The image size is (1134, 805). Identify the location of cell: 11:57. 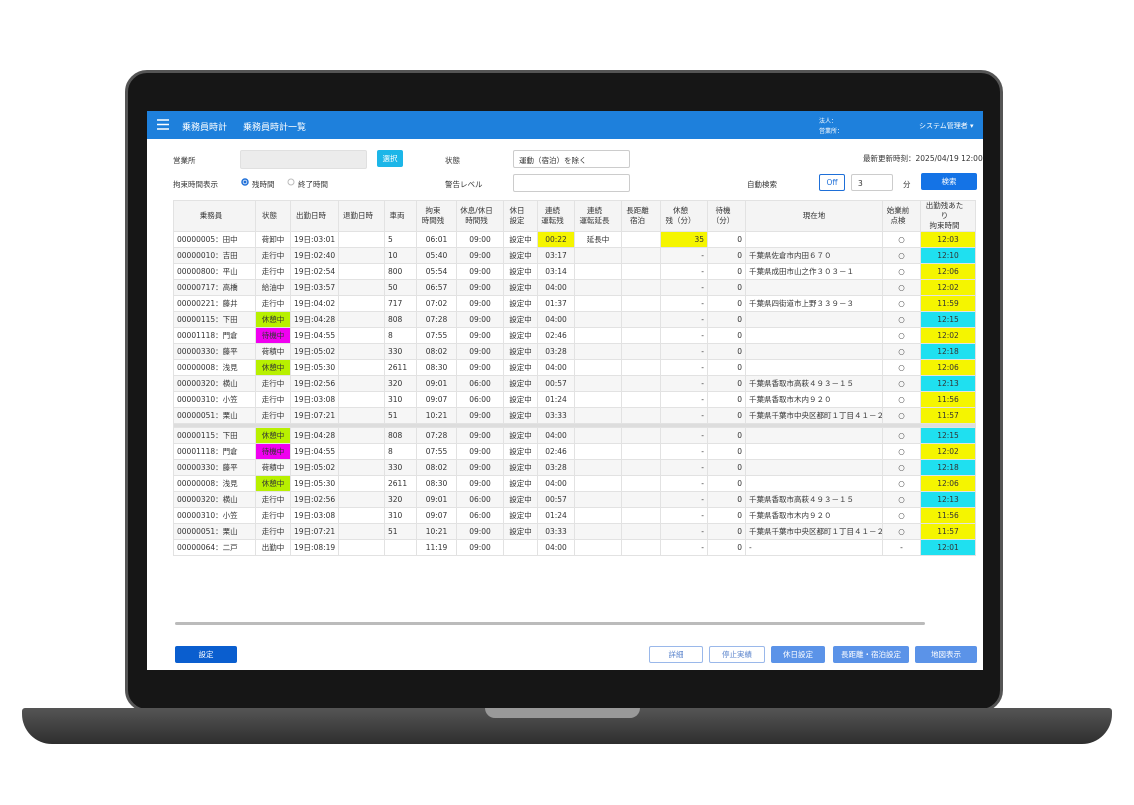
(948, 415).